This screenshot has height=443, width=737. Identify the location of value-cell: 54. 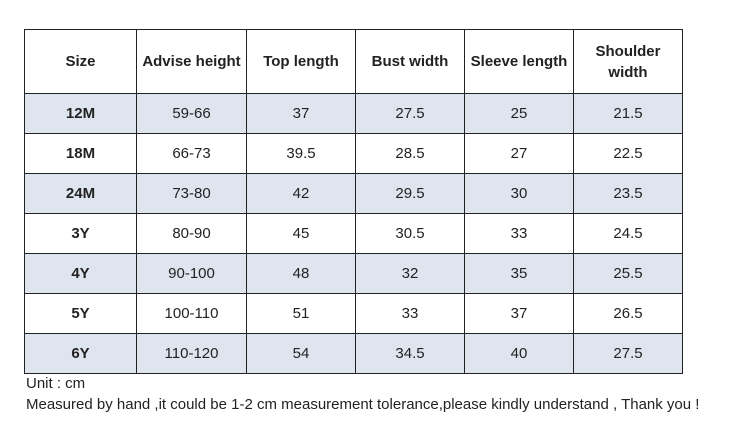
(301, 353).